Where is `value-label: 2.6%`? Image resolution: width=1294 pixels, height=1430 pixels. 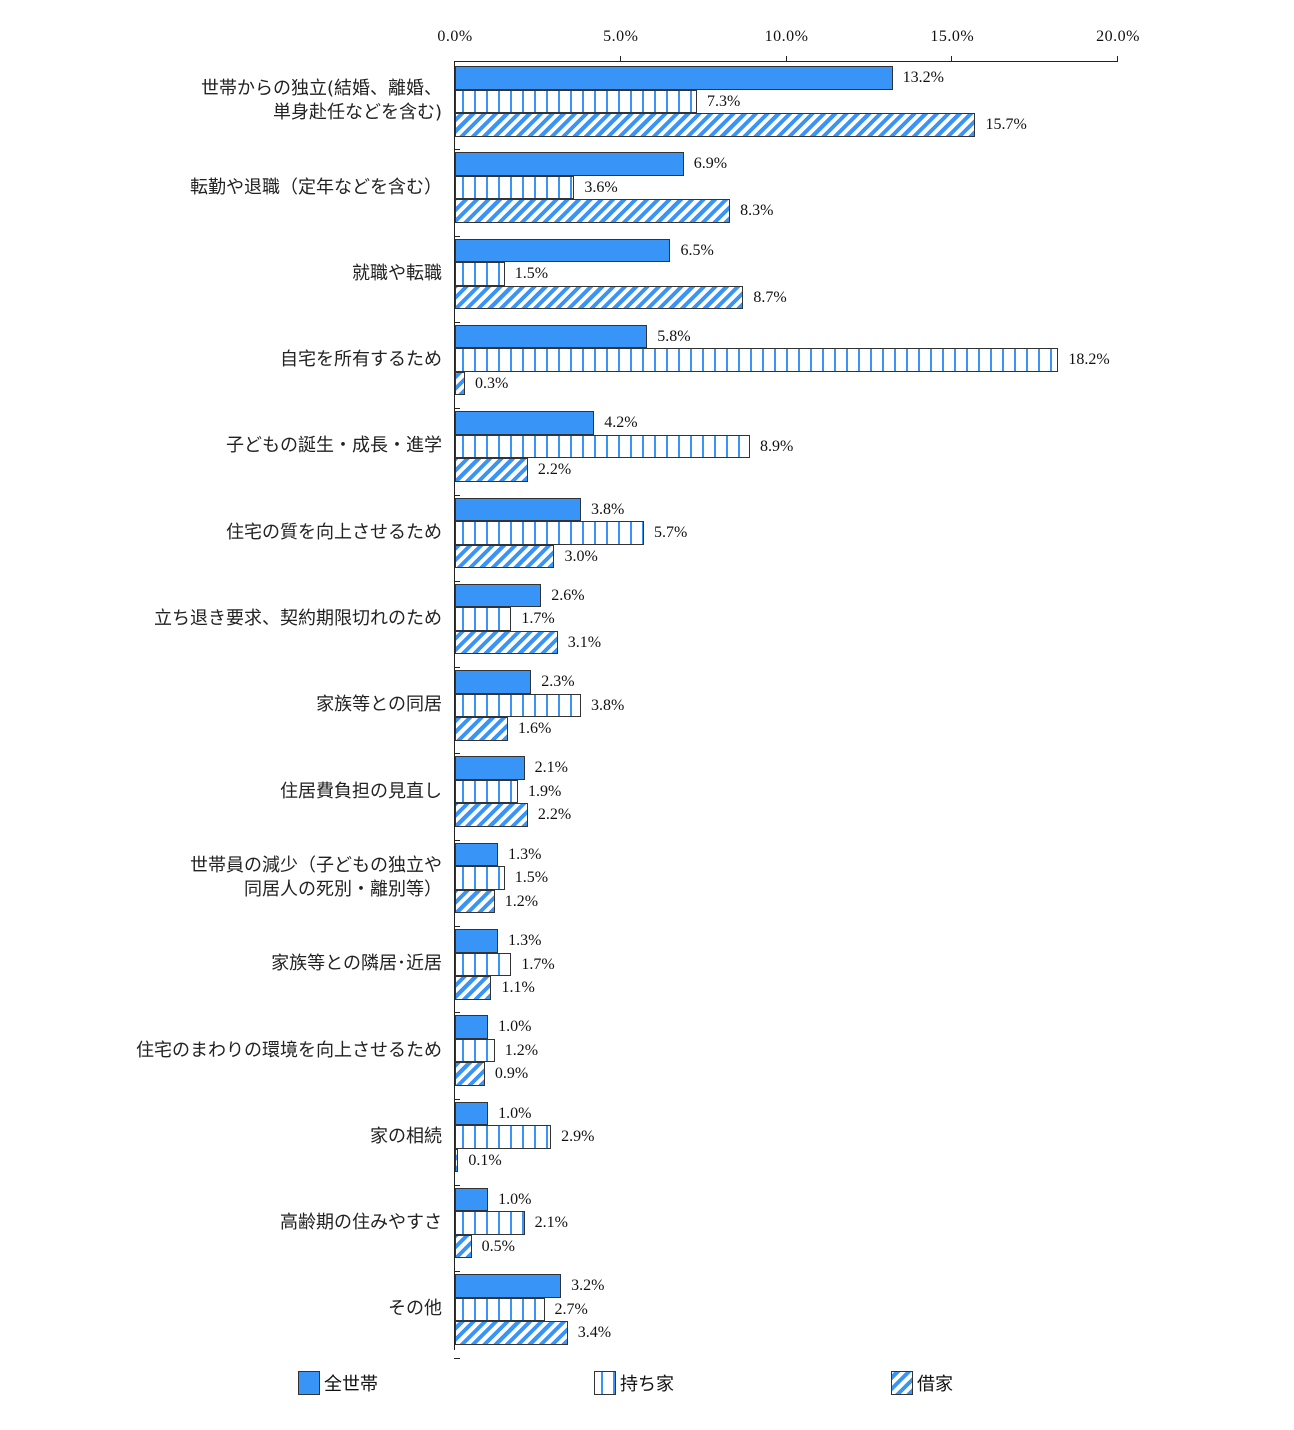
value-label: 2.6% is located at coordinates (568, 595).